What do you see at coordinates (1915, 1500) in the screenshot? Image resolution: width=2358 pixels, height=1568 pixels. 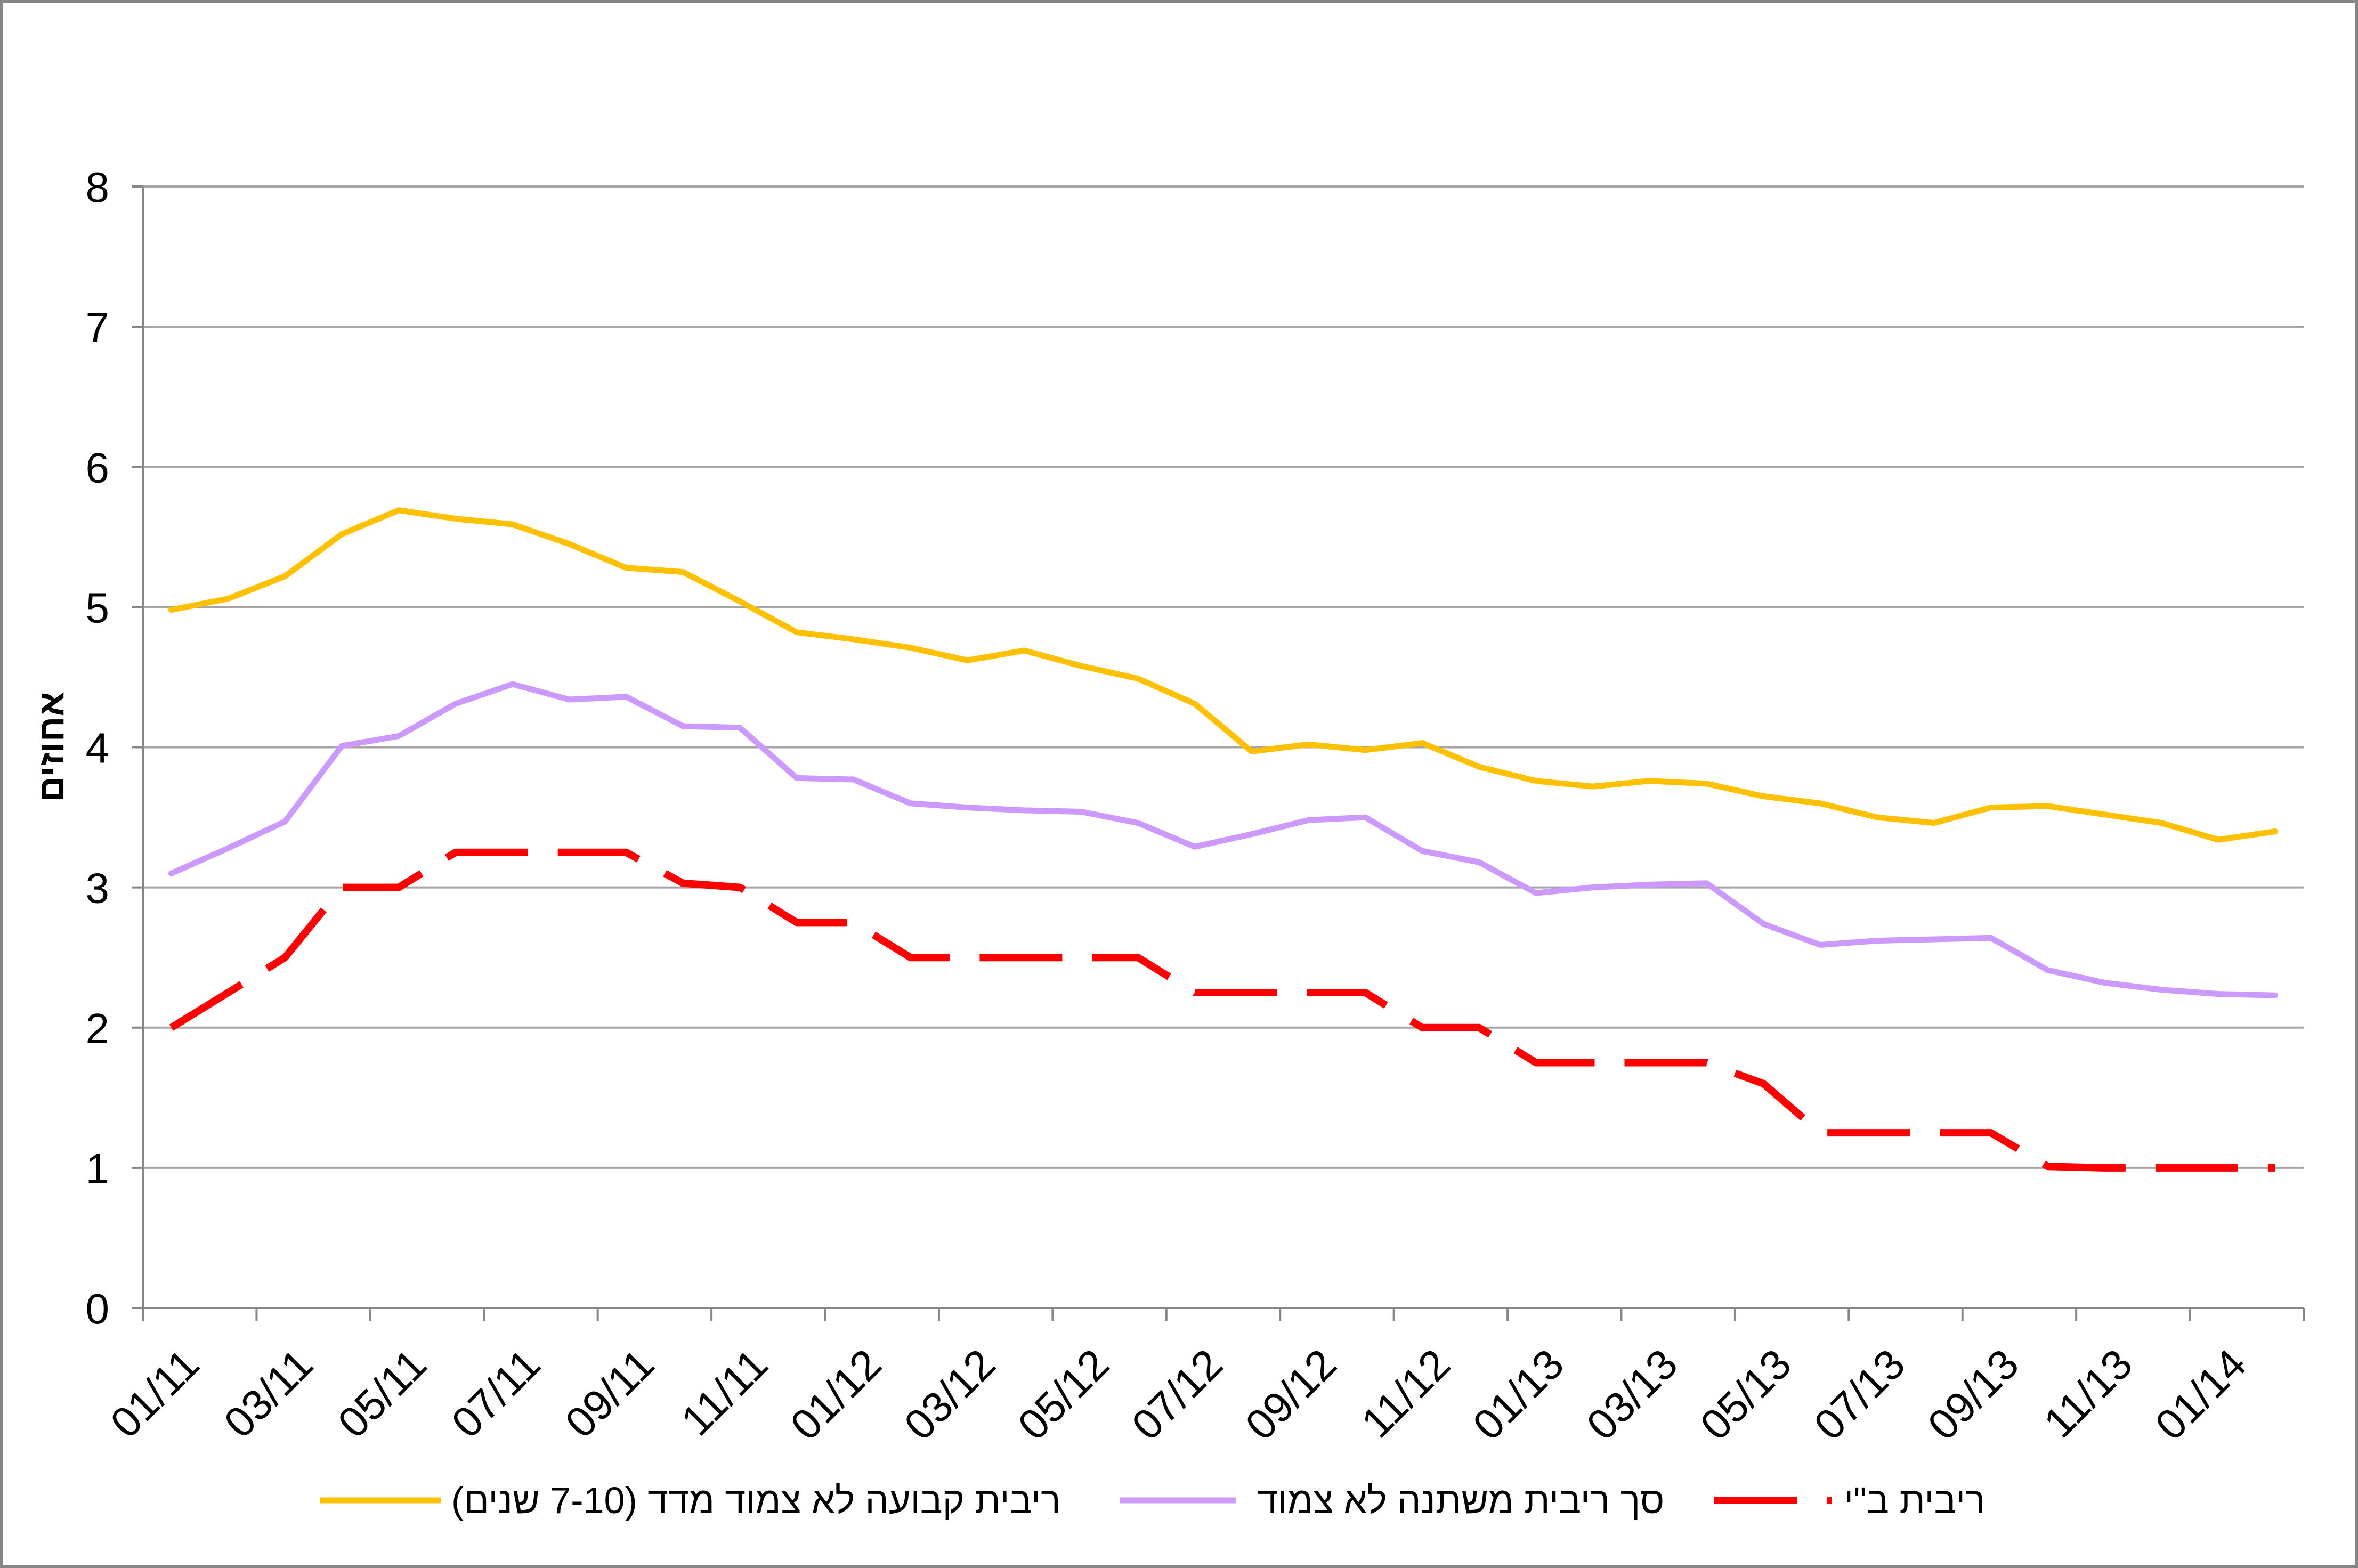 I see `legend-label-boi-rate: ריבית ב"י` at bounding box center [1915, 1500].